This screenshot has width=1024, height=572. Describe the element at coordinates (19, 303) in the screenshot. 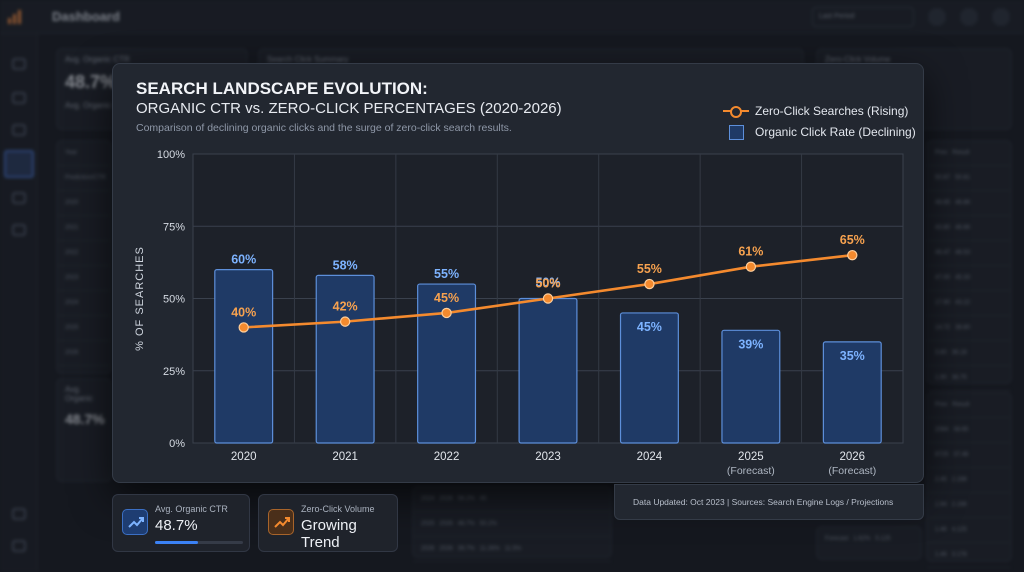

I see `sidebar` at that location.